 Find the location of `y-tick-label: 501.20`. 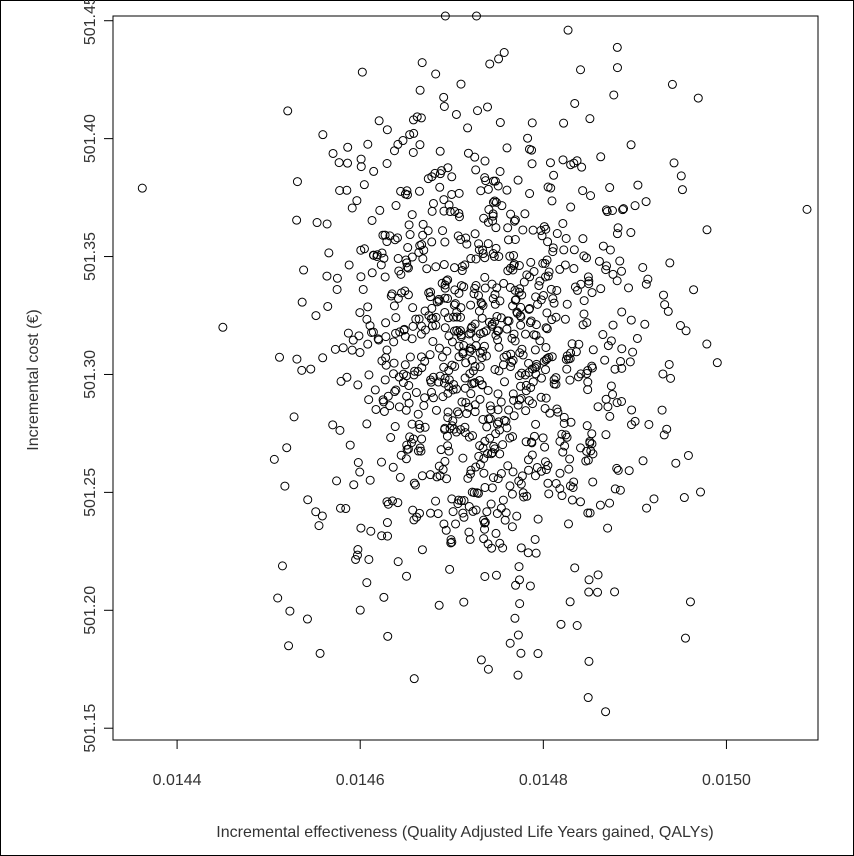

y-tick-label: 501.20 is located at coordinates (90, 610).